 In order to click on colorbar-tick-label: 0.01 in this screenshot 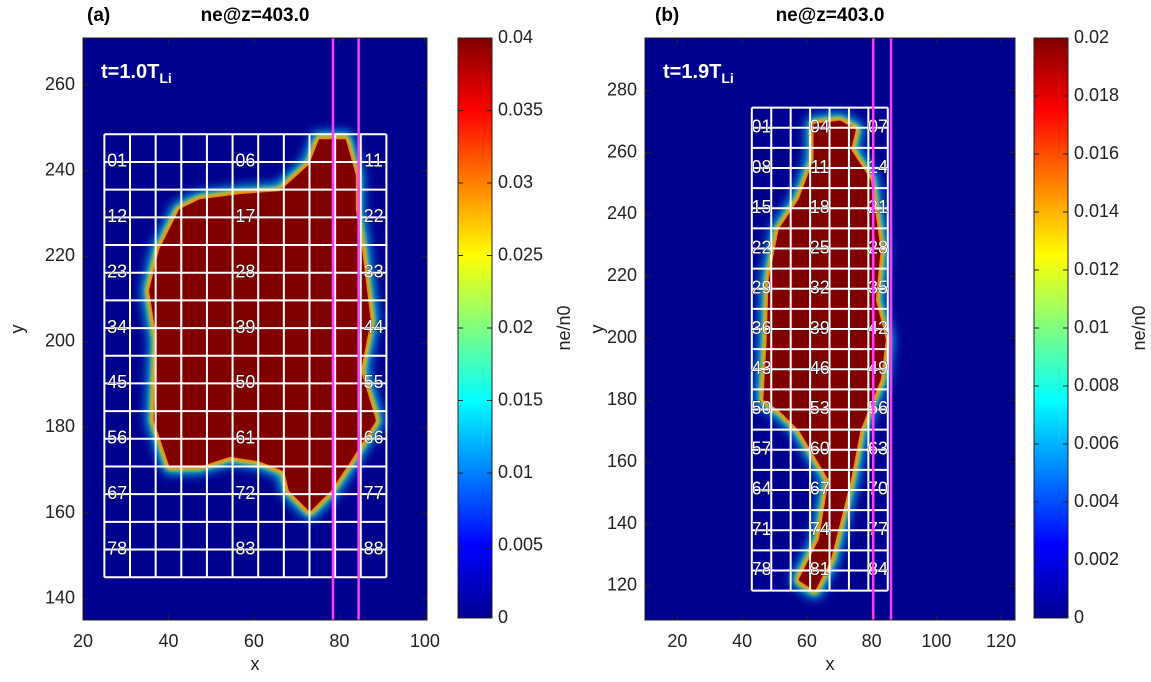, I will do `click(515, 472)`.